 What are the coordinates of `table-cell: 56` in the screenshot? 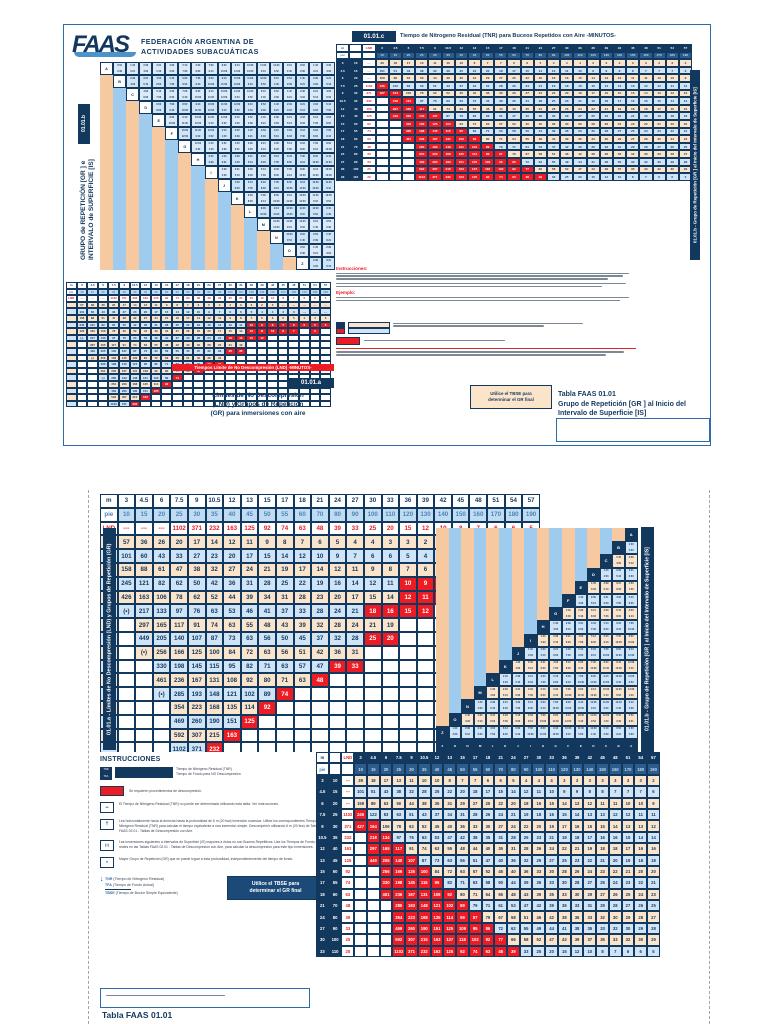 It's located at (284, 652).